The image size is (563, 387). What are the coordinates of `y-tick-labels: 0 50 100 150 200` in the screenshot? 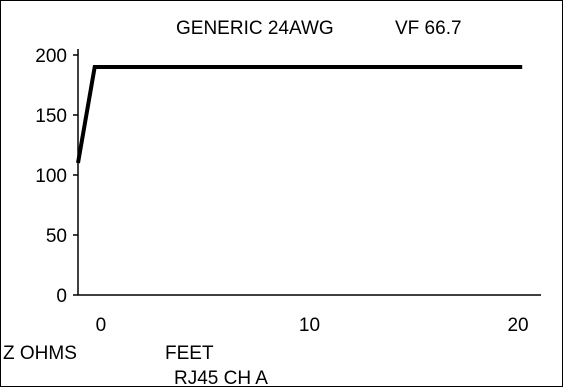 It's located at (56, 176).